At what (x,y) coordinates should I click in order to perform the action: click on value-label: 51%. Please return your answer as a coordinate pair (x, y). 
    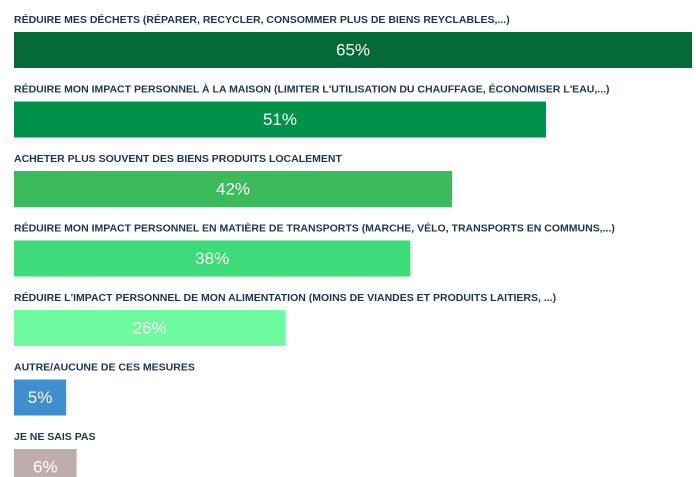
    Looking at the image, I should click on (280, 119).